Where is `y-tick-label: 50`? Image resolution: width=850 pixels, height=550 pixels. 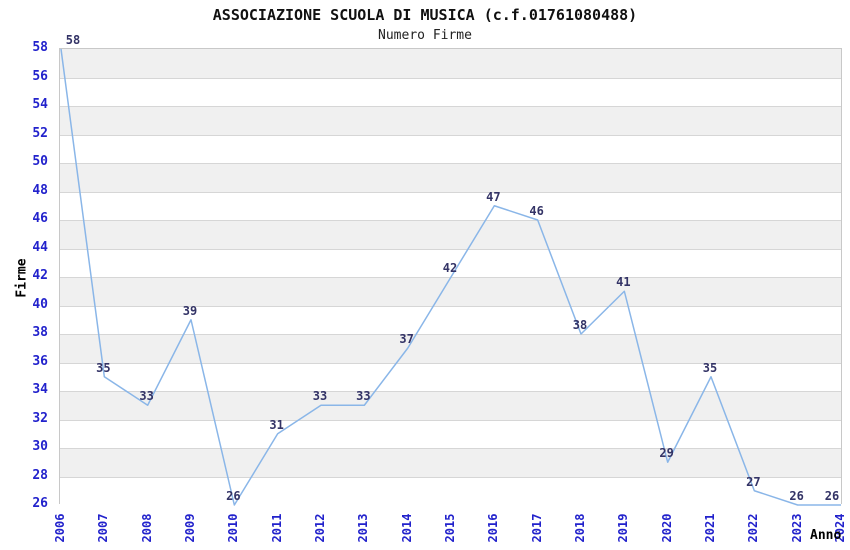
y-tick-label: 50 is located at coordinates (40, 161).